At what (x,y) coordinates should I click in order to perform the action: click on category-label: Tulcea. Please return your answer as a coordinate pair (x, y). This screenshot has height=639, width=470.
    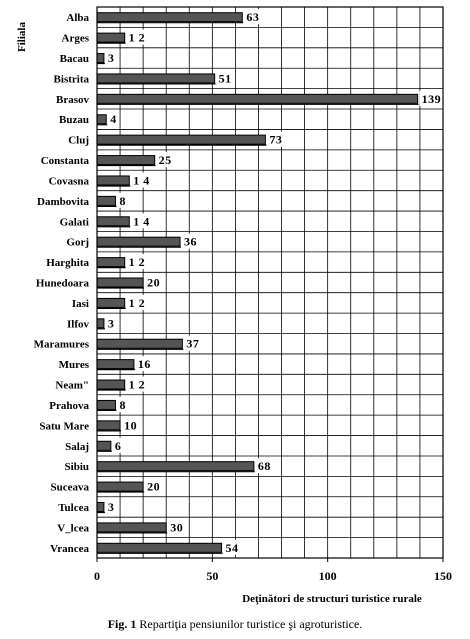
    Looking at the image, I should click on (73, 508).